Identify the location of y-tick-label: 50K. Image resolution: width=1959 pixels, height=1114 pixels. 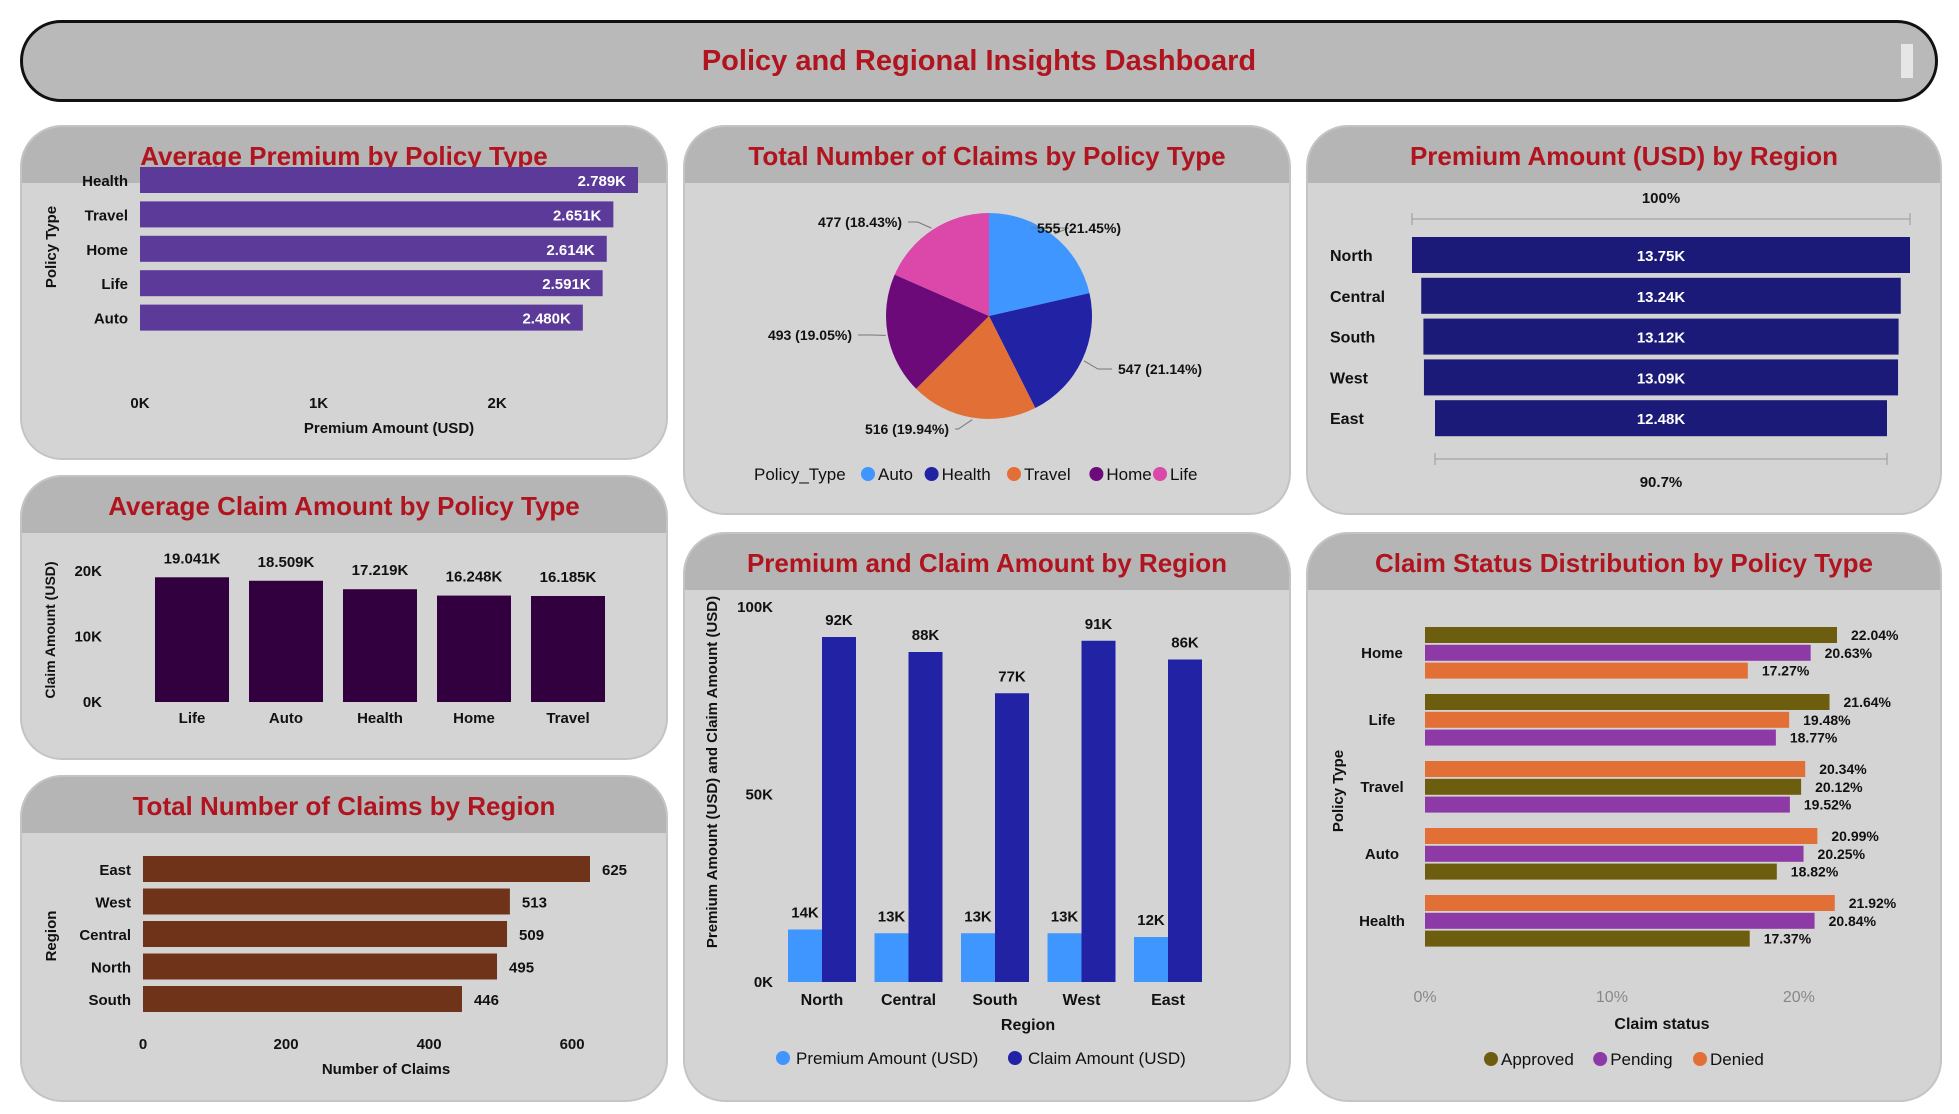
(759, 795).